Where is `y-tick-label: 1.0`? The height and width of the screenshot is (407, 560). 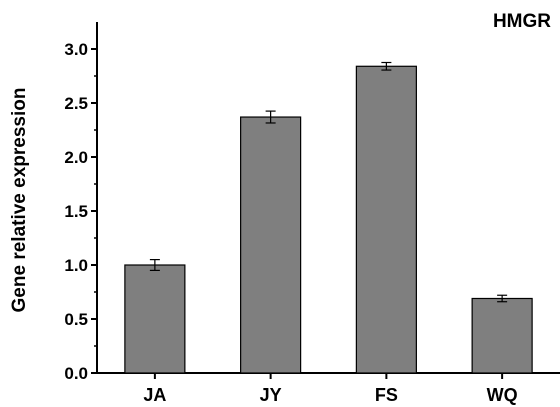 y-tick-label: 1.0 is located at coordinates (76, 265).